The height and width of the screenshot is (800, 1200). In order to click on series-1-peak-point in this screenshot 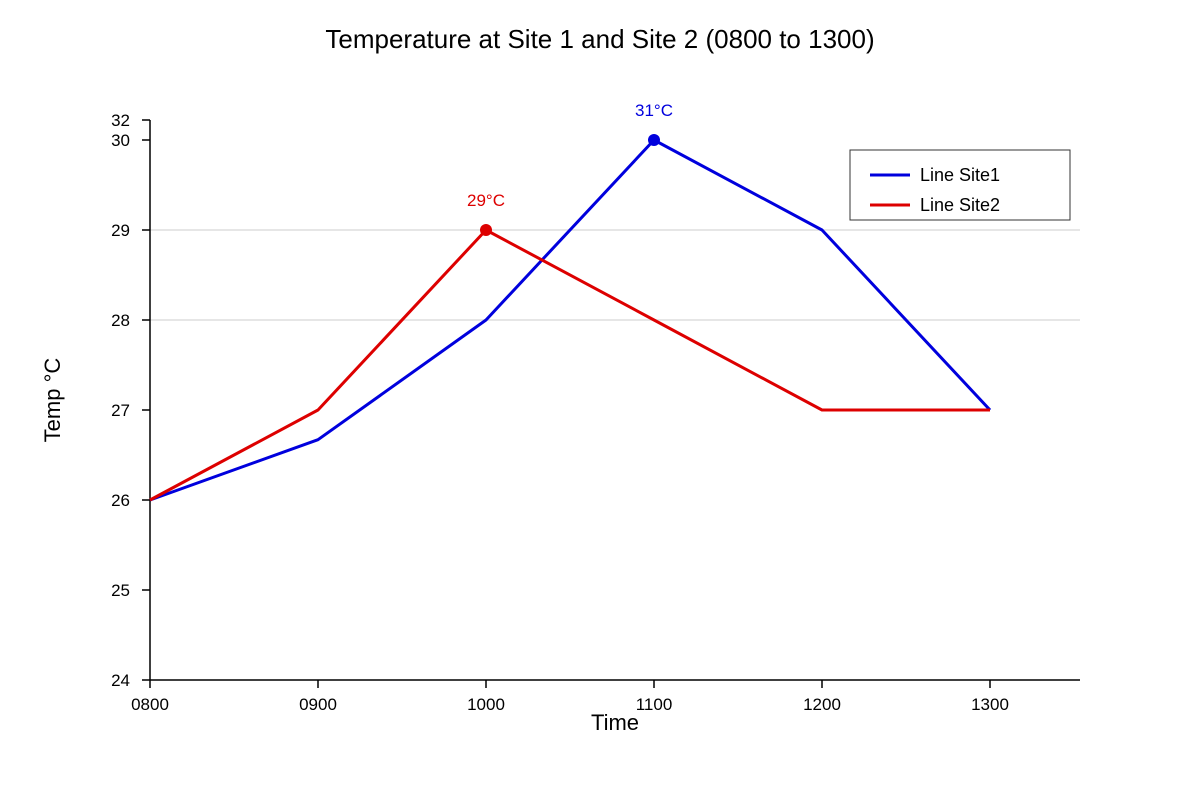, I will do `click(654, 140)`.